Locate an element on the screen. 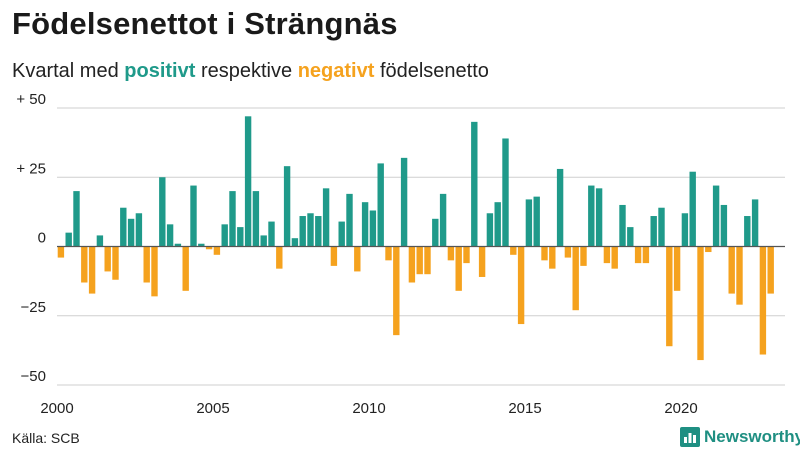 This screenshot has height=450, width=800. y-tick-label: + 50 is located at coordinates (31, 99).